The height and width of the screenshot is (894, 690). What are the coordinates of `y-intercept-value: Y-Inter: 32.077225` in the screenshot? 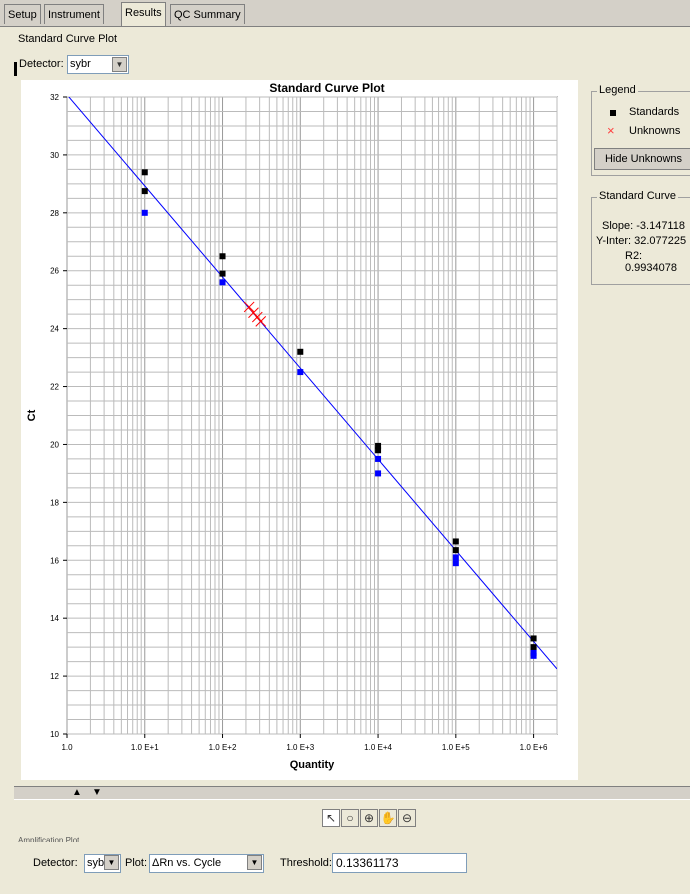 It's located at (641, 241).